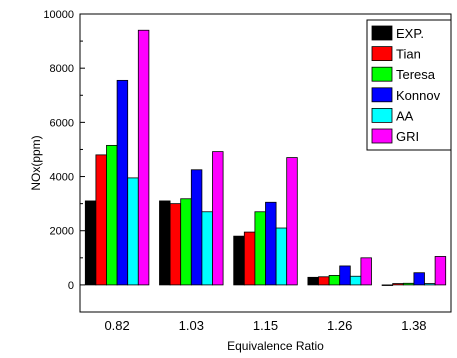  What do you see at coordinates (407, 136) in the screenshot?
I see `legend-label: GRI` at bounding box center [407, 136].